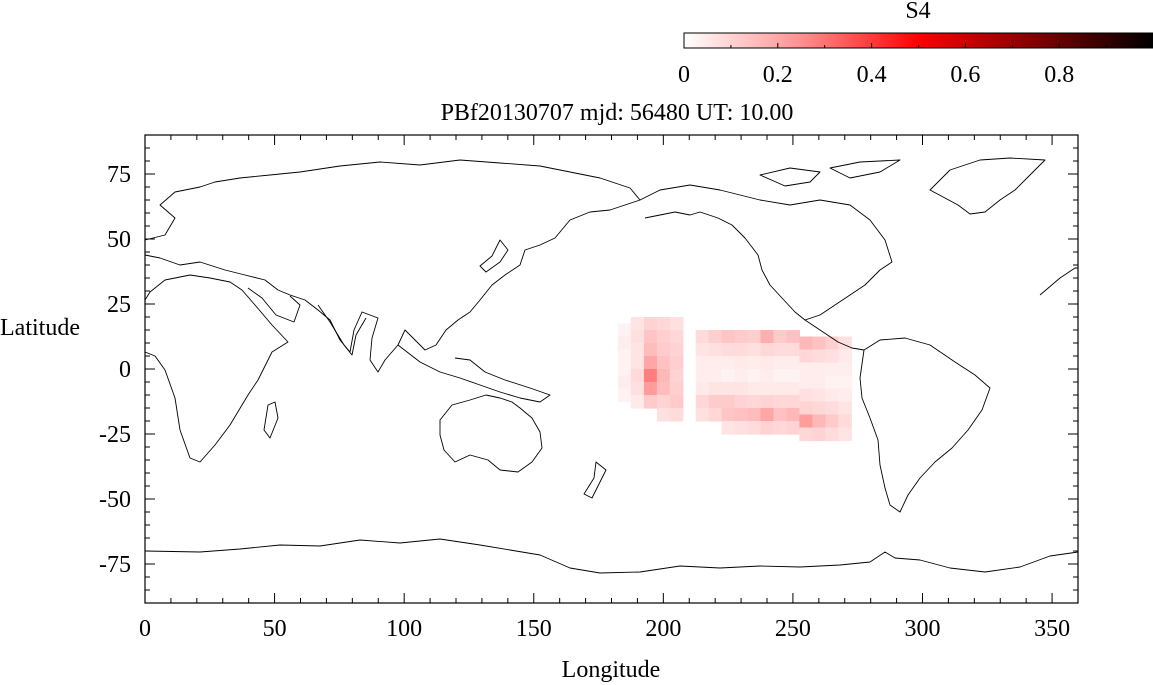 Image resolution: width=1153 pixels, height=685 pixels. Describe the element at coordinates (216, 368) in the screenshot. I see `coastline-africa` at that location.